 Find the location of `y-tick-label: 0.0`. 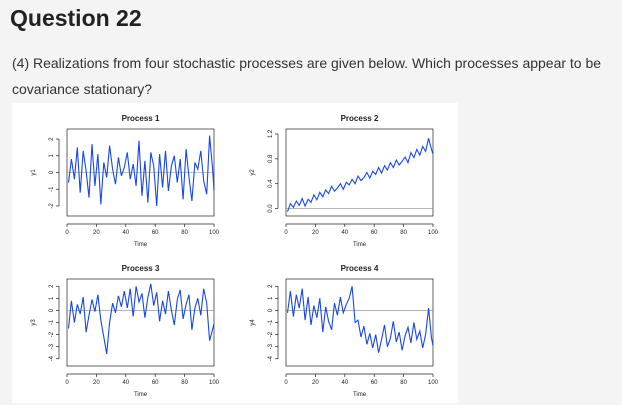

y-tick-label: 0.0 is located at coordinates (271, 208).